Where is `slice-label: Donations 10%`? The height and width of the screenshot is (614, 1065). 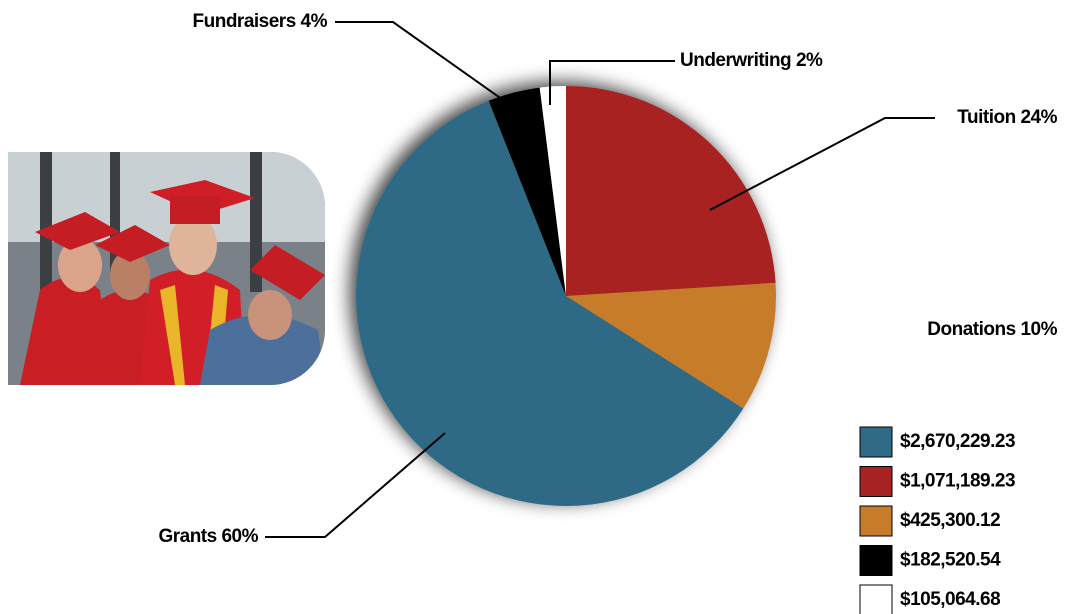 slice-label: Donations 10% is located at coordinates (992, 329).